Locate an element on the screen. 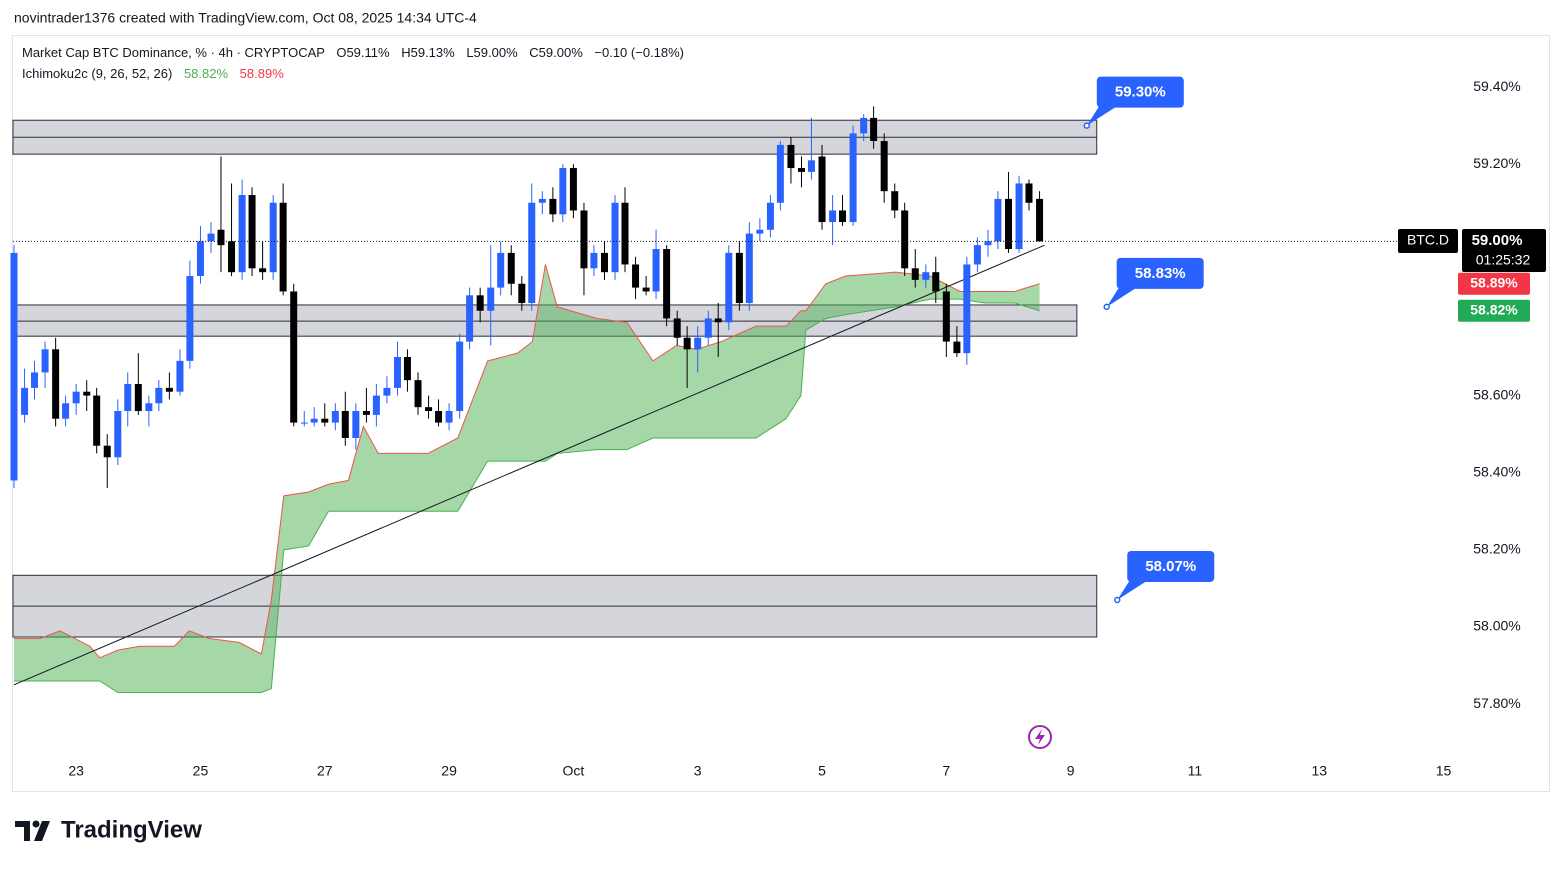 This screenshot has height=873, width=1563. x-tick-label: 27 is located at coordinates (325, 771).